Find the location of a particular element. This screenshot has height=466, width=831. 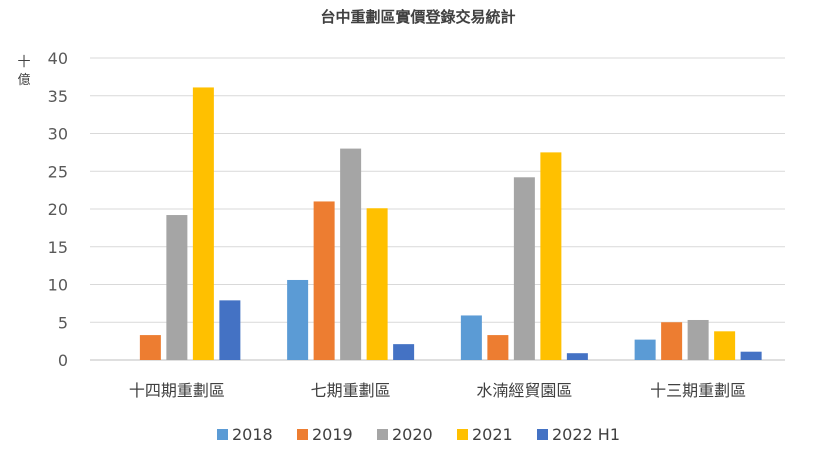

y-axis-unit-label: 十億 is located at coordinates (23, 71).